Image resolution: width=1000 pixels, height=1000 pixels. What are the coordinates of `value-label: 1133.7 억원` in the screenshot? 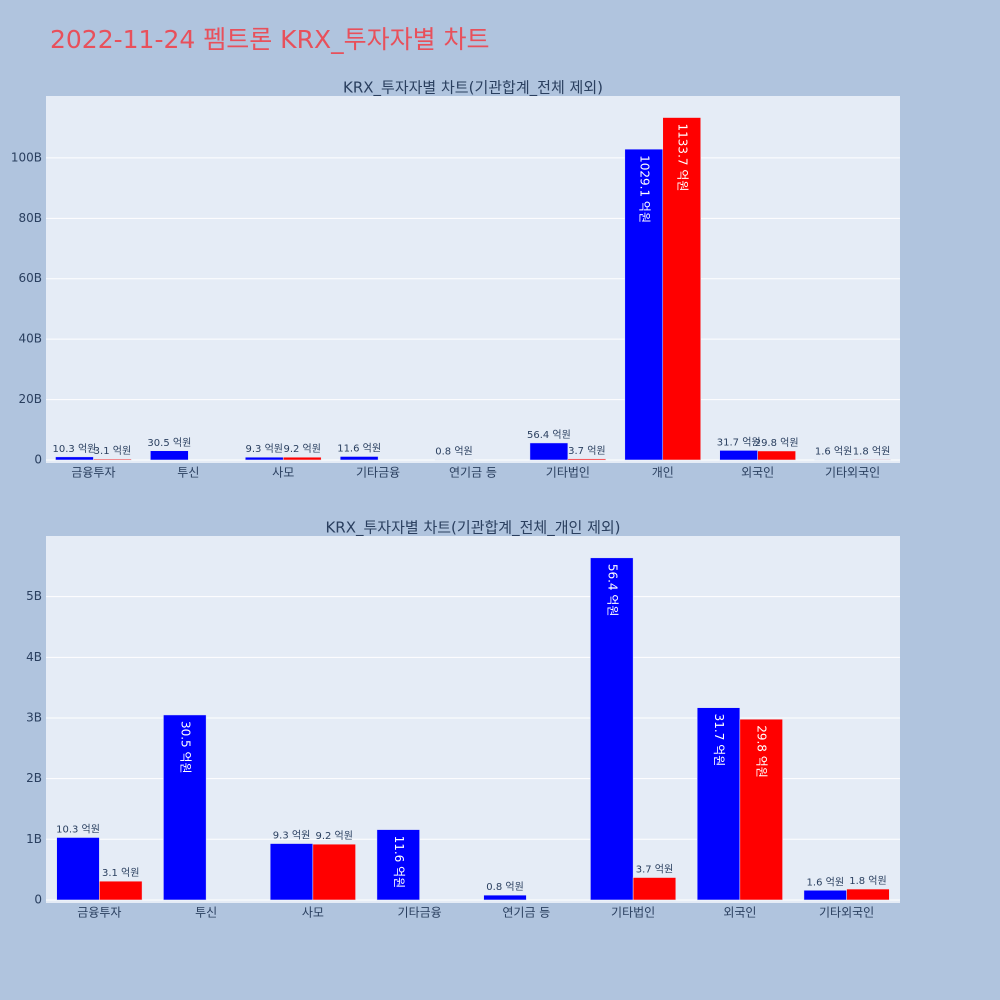 It's located at (682, 158).